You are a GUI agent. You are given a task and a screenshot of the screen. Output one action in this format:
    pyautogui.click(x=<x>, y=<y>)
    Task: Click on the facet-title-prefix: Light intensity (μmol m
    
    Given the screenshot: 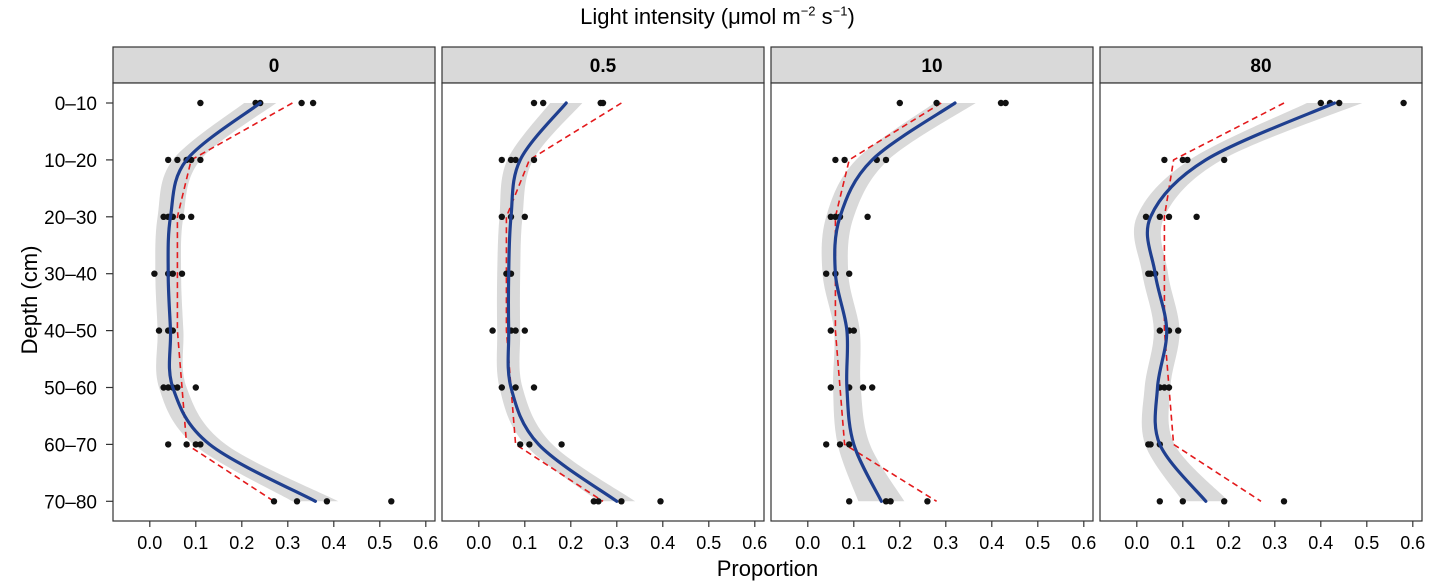 What is the action you would take?
    pyautogui.click(x=690, y=16)
    